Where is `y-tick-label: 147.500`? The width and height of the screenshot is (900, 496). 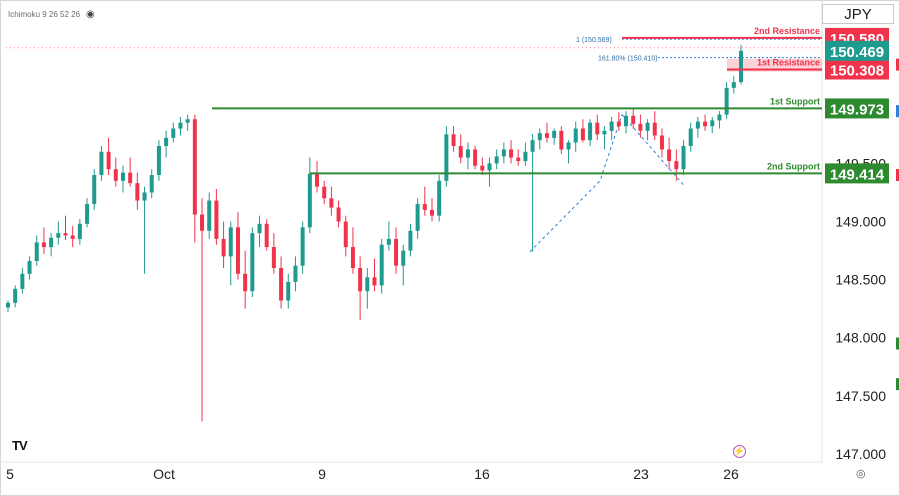 y-tick-label: 147.500 is located at coordinates (860, 396).